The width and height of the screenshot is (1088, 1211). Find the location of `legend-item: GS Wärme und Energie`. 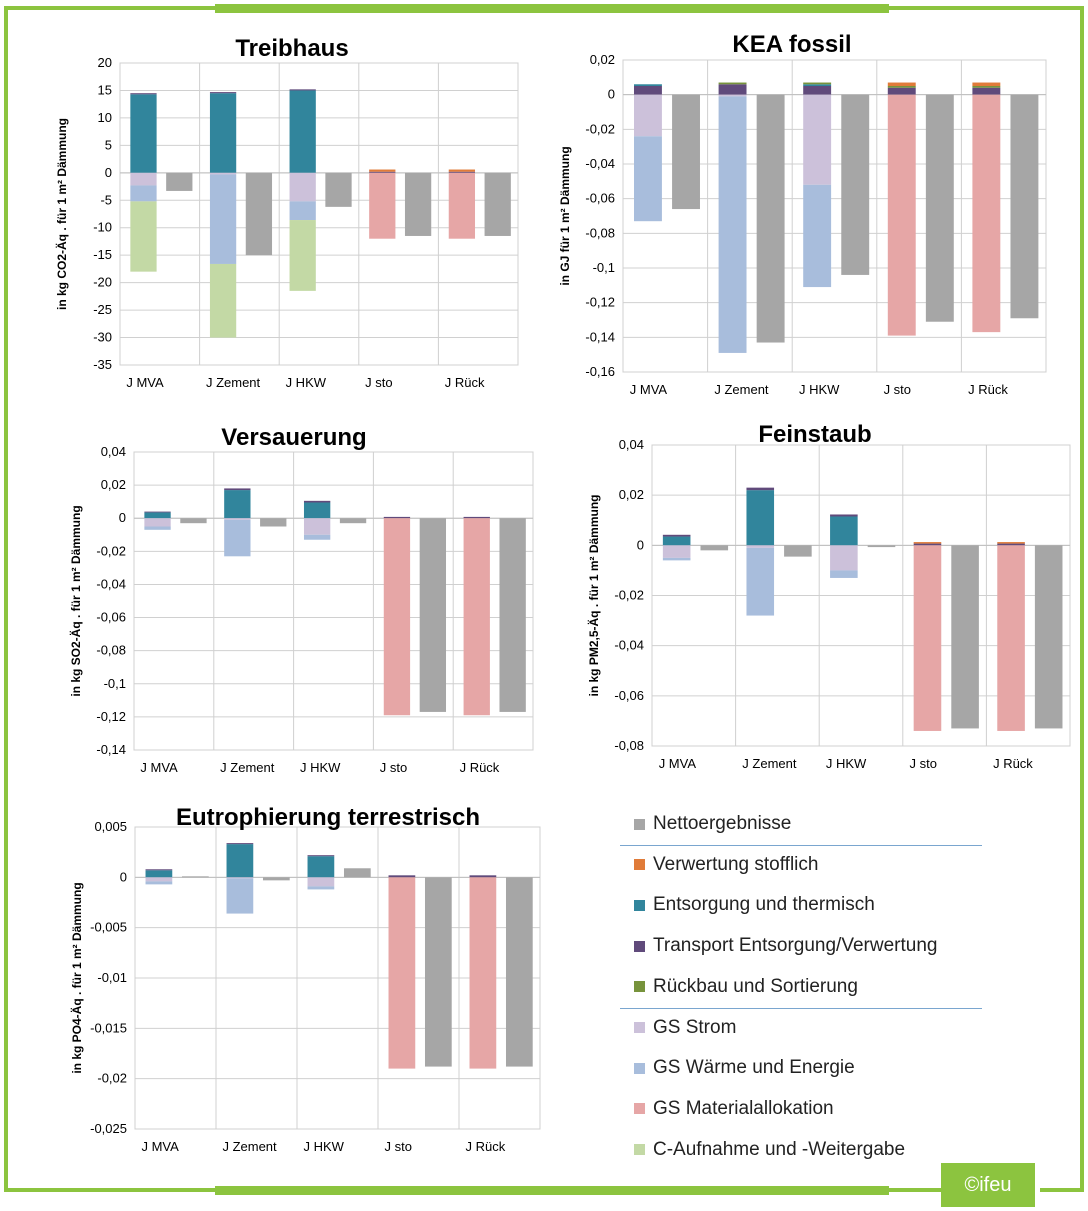

legend-item: GS Wärme und Energie is located at coordinates (744, 1068).